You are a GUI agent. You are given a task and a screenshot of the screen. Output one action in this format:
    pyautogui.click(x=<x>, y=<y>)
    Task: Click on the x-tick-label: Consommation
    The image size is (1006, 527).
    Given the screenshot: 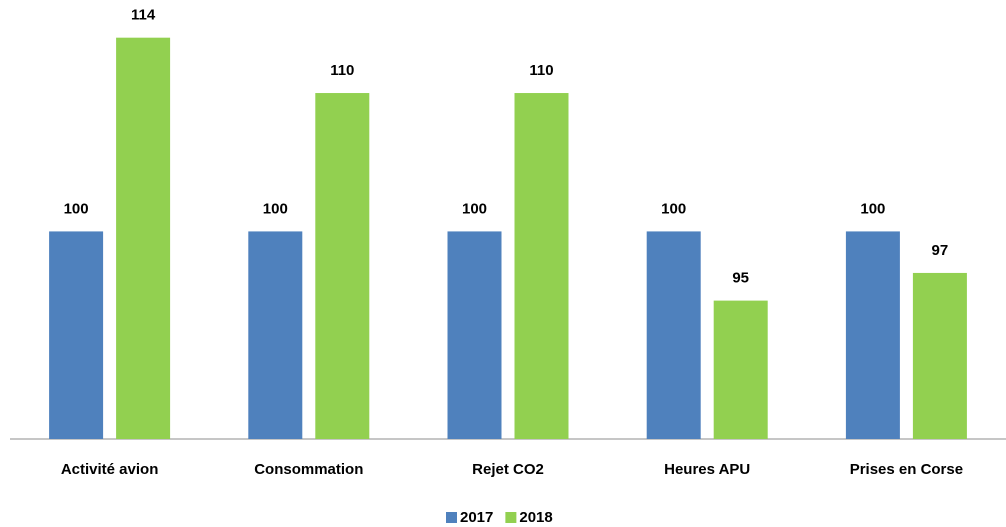 What is the action you would take?
    pyautogui.click(x=308, y=469)
    